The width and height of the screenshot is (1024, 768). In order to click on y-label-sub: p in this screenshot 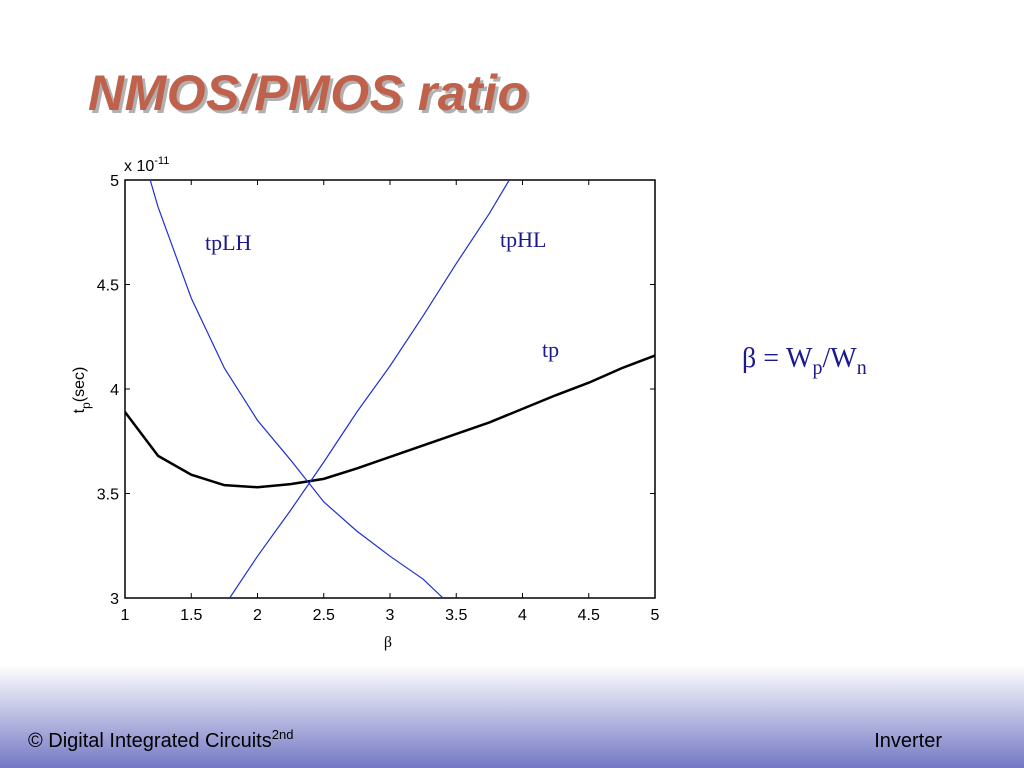, I will do `click(86, 405)`.